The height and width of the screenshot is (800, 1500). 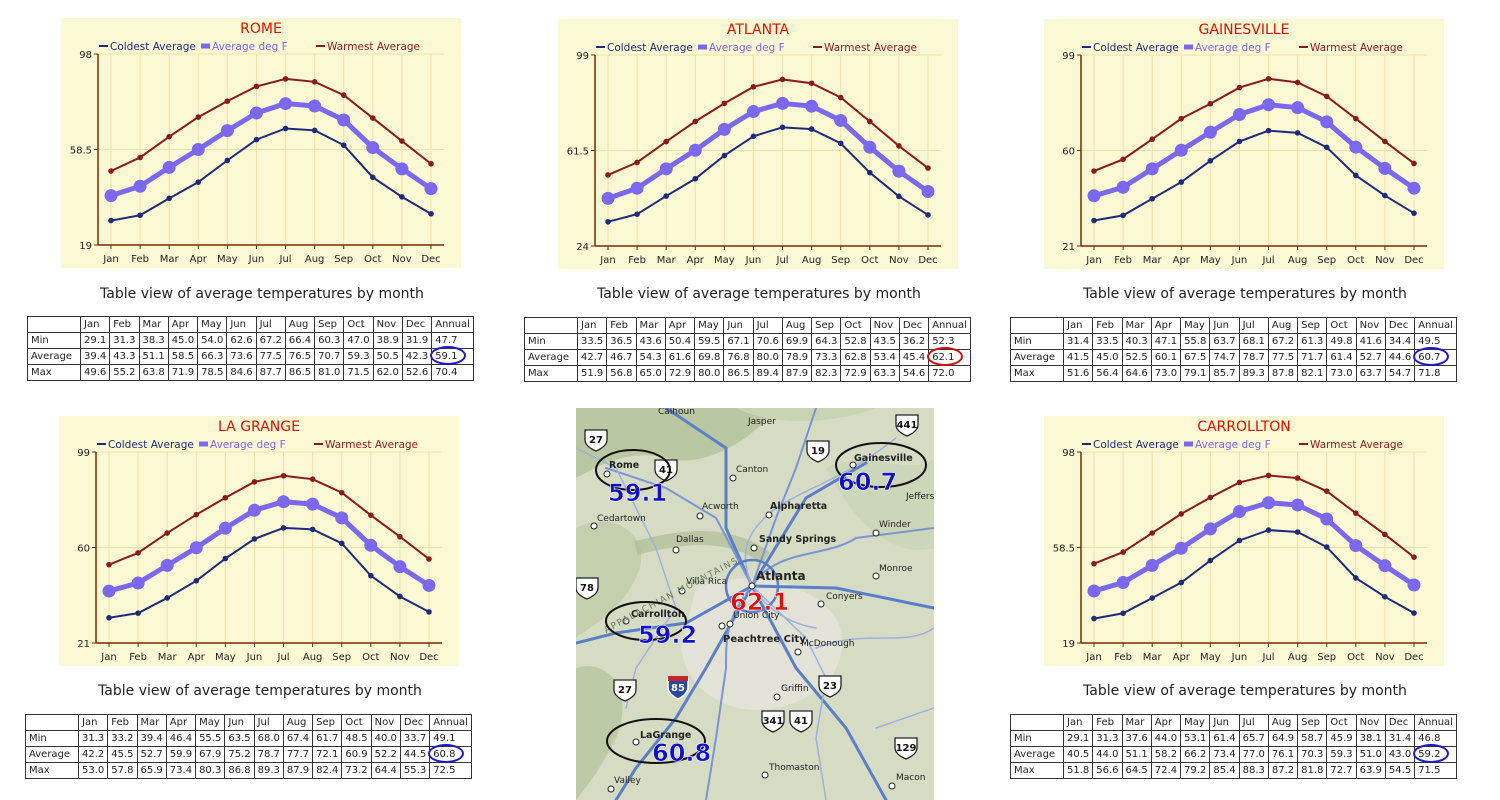 I want to click on column-header: Aug, so click(x=1283, y=722).